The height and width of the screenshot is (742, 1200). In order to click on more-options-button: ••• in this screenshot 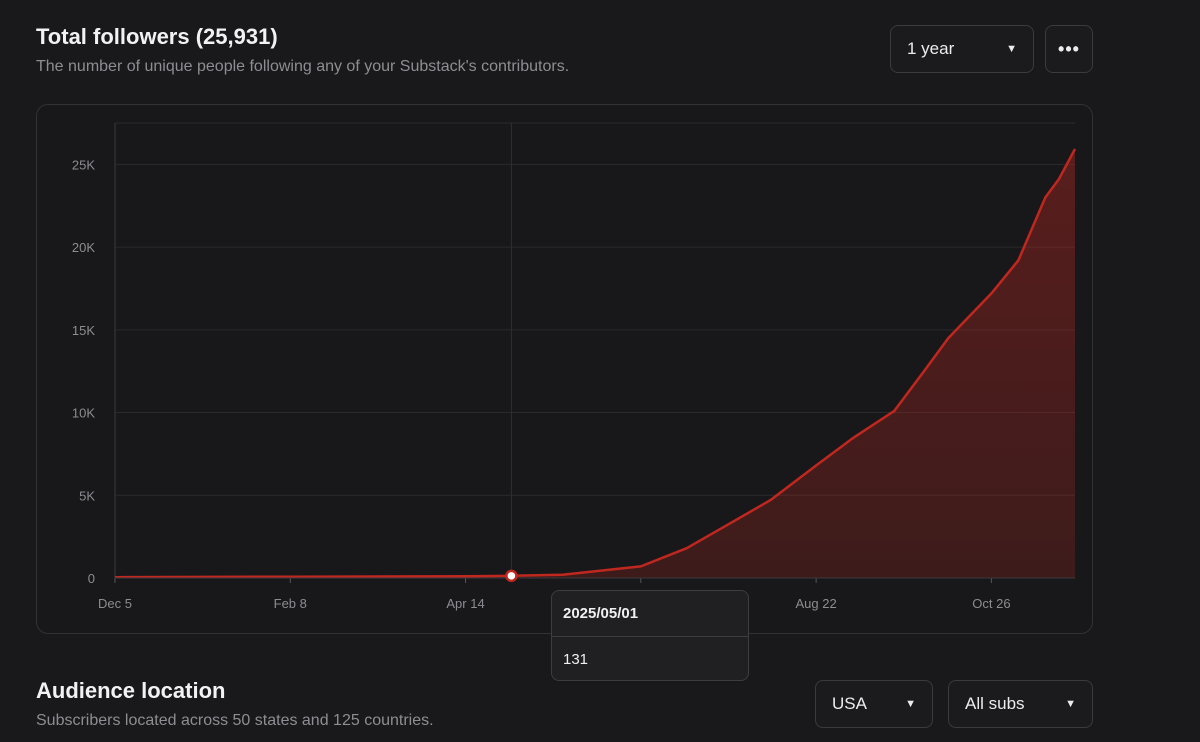, I will do `click(1069, 49)`.